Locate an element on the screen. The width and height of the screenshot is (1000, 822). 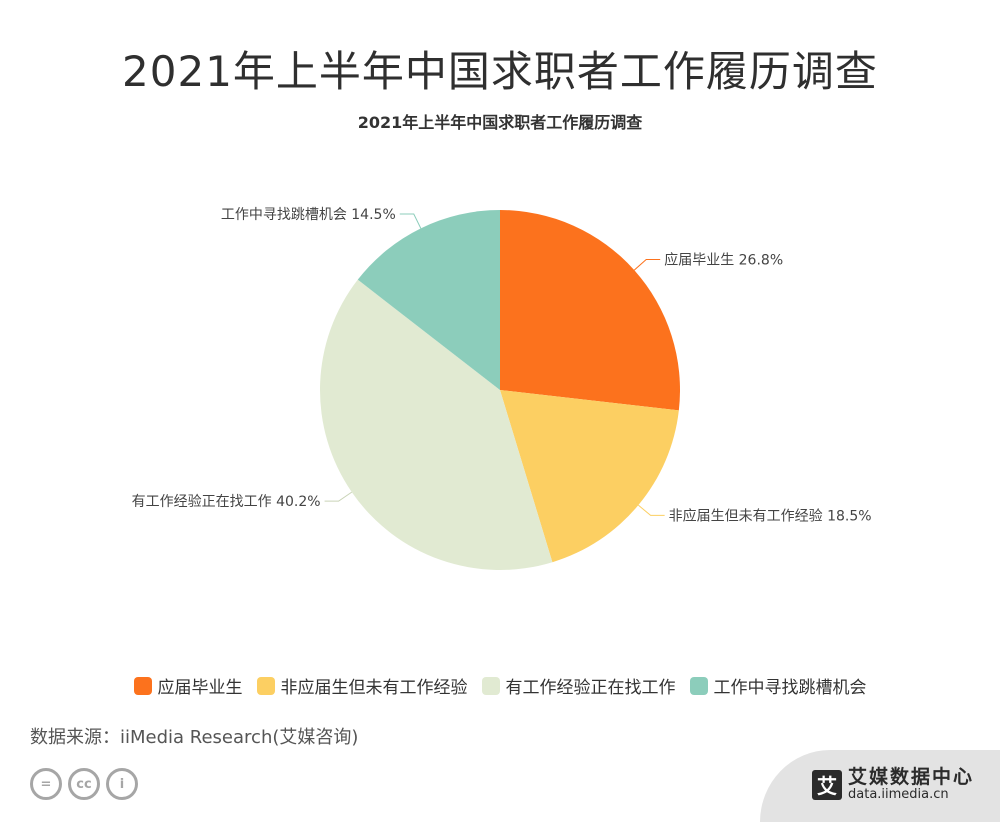
cc-icon: cc is located at coordinates (84, 784).